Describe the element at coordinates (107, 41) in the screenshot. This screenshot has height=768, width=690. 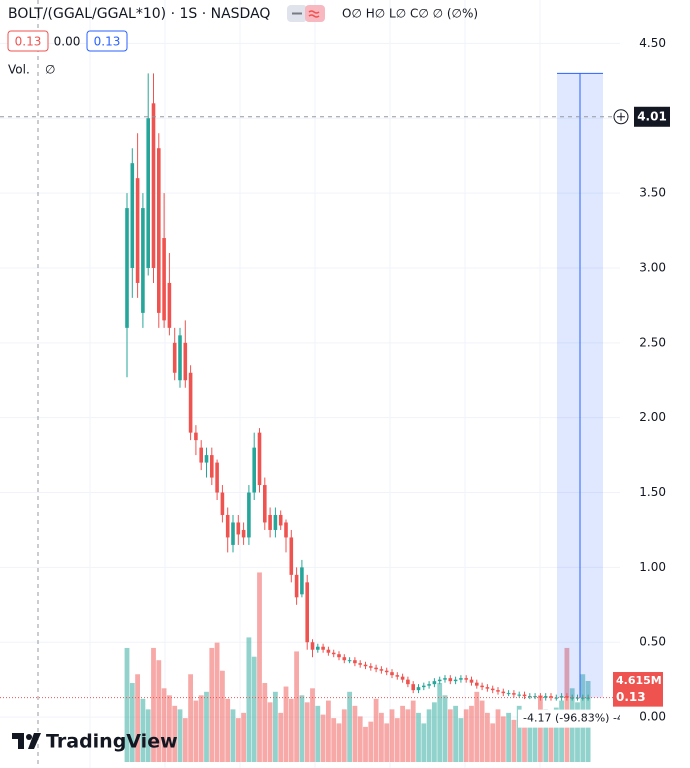
I see `buy-box` at that location.